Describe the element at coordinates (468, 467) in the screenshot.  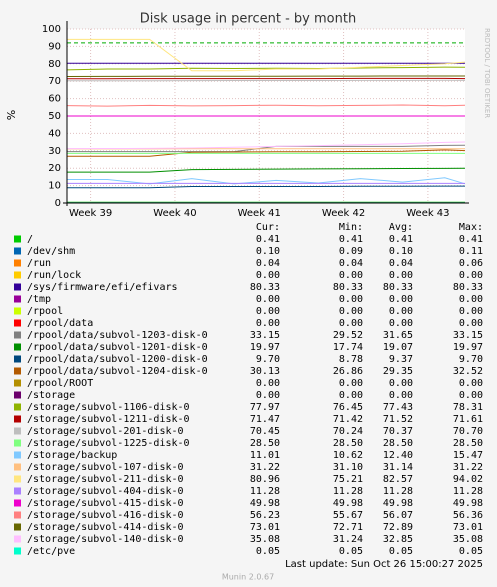
I see `legend-stat: 31.22` at that location.